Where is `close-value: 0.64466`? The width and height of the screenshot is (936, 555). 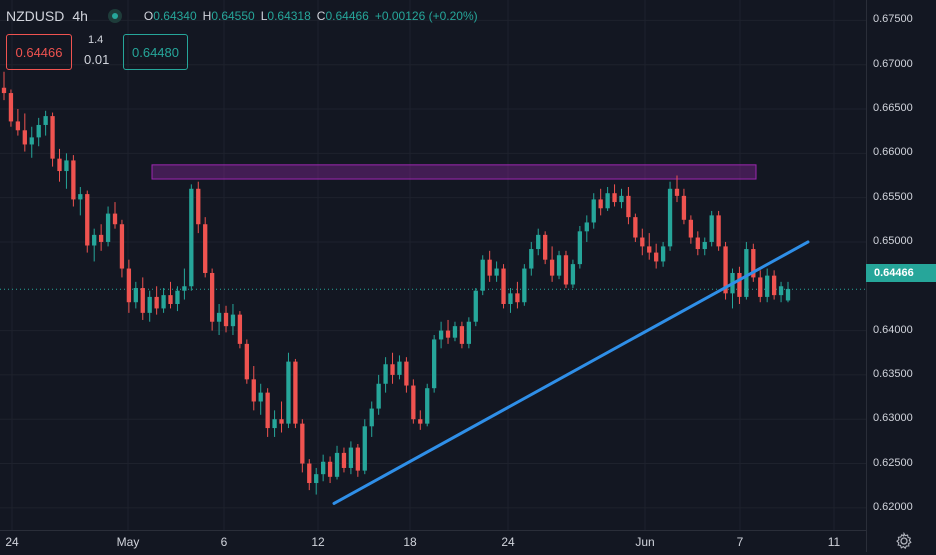 close-value: 0.64466 is located at coordinates (347, 16).